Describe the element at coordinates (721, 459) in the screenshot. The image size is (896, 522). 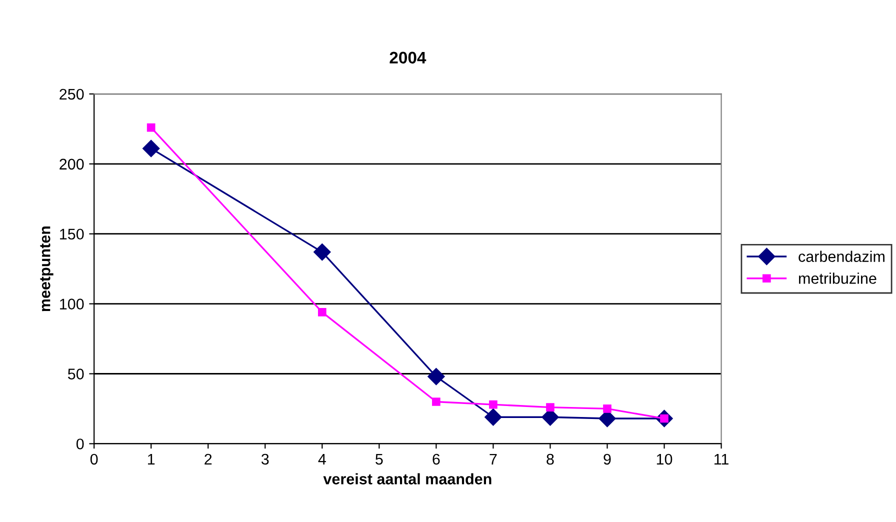
I see `x-tick-label: 11` at that location.